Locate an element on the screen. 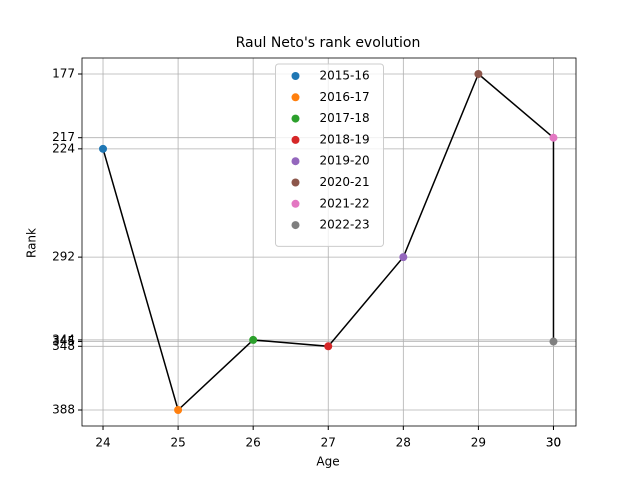 This screenshot has height=480, width=640. y-tick-label: 177 is located at coordinates (63, 74).